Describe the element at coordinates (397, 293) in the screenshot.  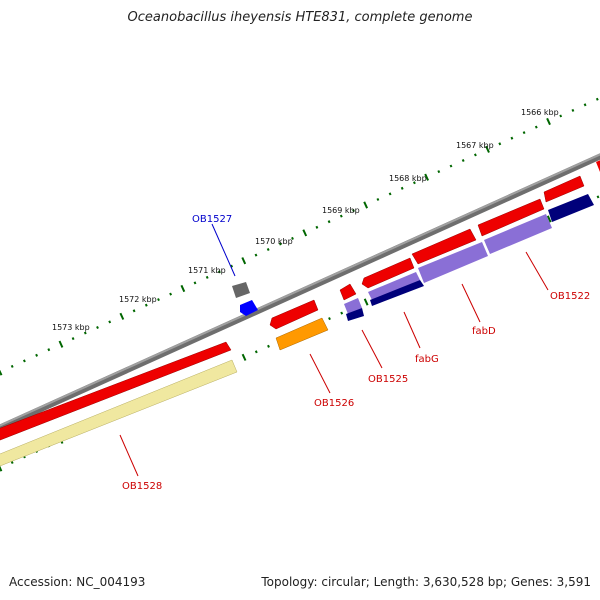
I see `gene-fabg-reverse-navy` at that location.